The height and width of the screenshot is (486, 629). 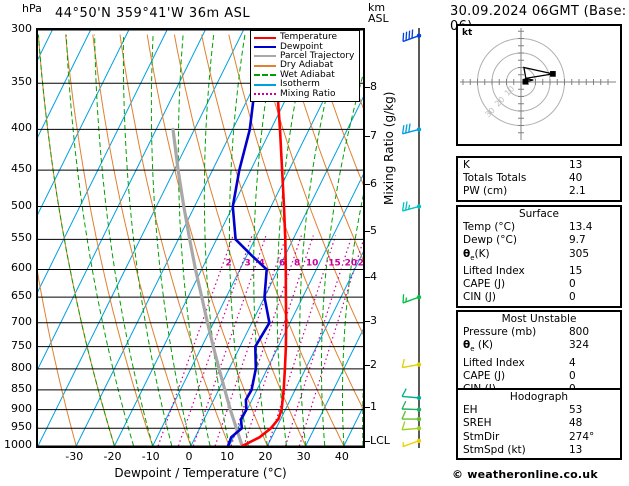 What do you see at coordinates (21, 238) in the screenshot?
I see `pressure-tick-label: 550` at bounding box center [21, 238].